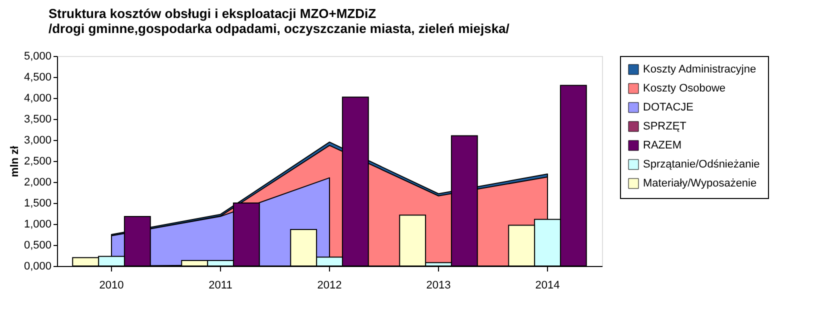 Image resolution: width=815 pixels, height=332 pixels. What do you see at coordinates (668, 108) in the screenshot?
I see `legend-label: DOTACJE` at bounding box center [668, 108].